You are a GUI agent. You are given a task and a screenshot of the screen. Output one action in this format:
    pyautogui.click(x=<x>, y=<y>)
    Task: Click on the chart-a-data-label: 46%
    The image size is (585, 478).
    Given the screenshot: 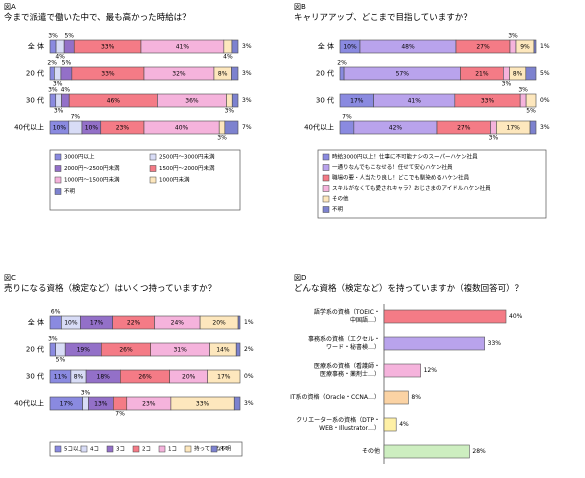 What is the action you would take?
    pyautogui.click(x=114, y=101)
    